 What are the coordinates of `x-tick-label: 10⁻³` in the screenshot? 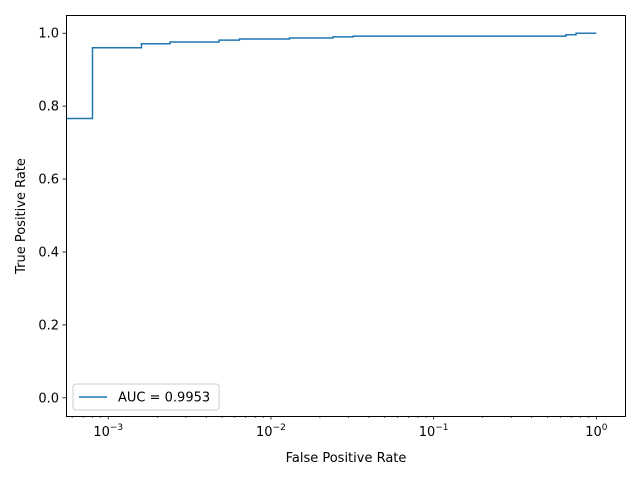 It's located at (108, 431).